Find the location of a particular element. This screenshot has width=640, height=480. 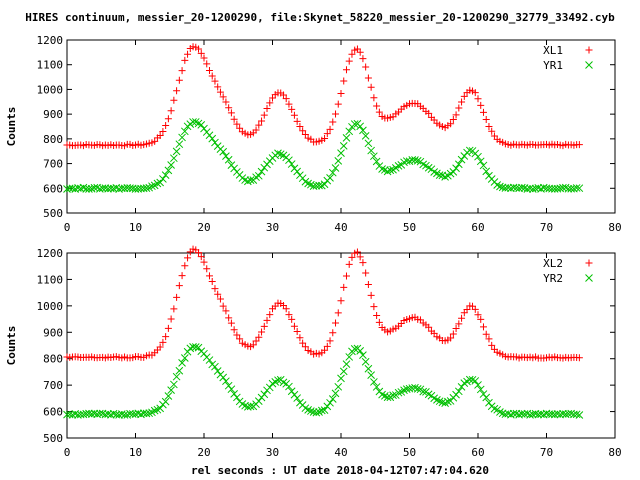

y-tick-label: 600 is located at coordinates (53, 188).